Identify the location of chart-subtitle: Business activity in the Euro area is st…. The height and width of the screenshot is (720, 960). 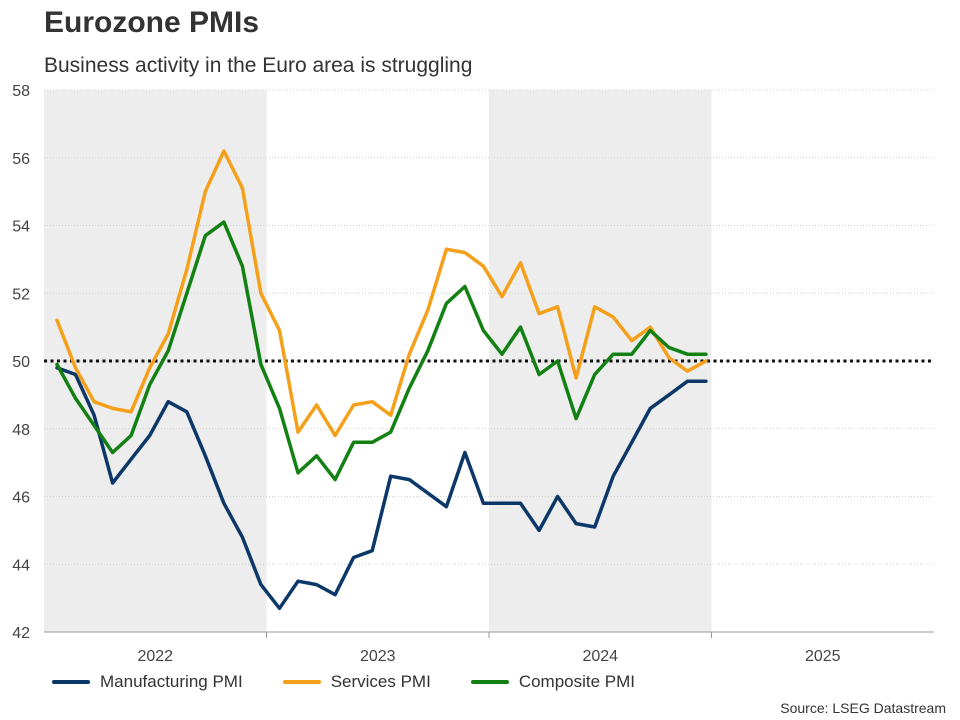
(258, 65).